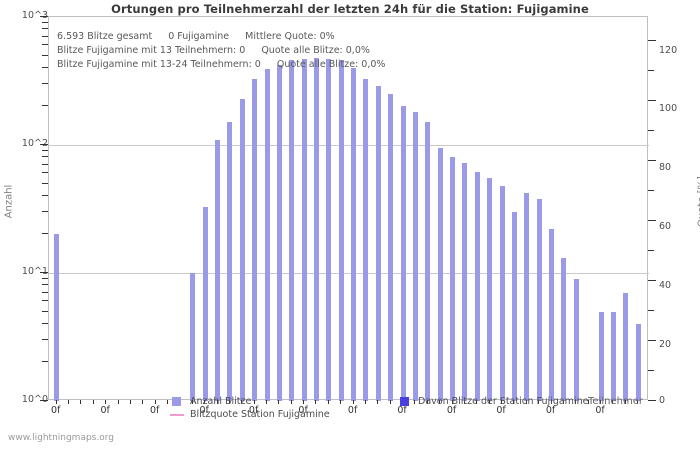  Describe the element at coordinates (668, 108) in the screenshot. I see `y2-tick-label-100: 100` at that location.